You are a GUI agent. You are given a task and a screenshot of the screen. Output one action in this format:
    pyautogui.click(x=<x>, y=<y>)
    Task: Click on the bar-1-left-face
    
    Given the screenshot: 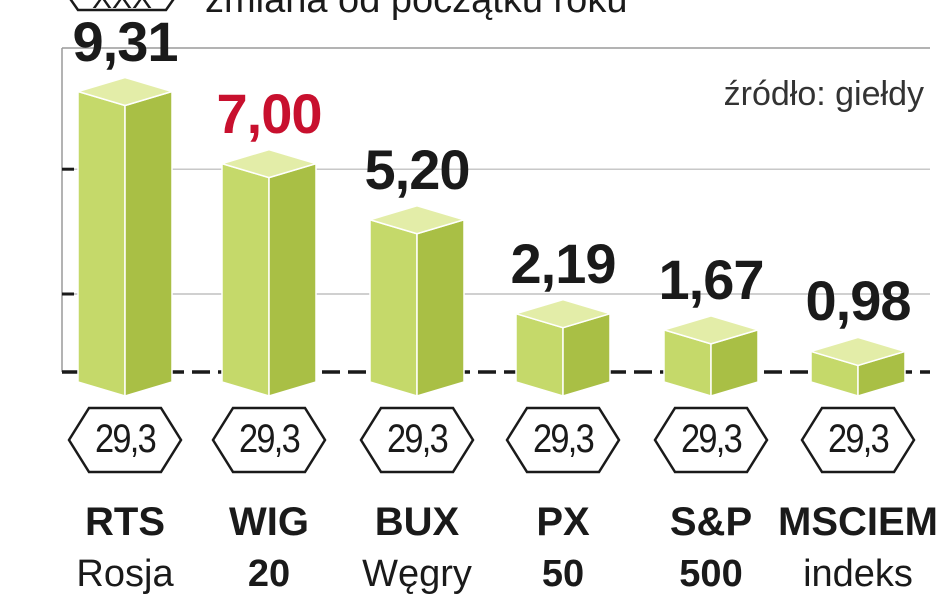 What is the action you would take?
    pyautogui.click(x=101, y=244)
    